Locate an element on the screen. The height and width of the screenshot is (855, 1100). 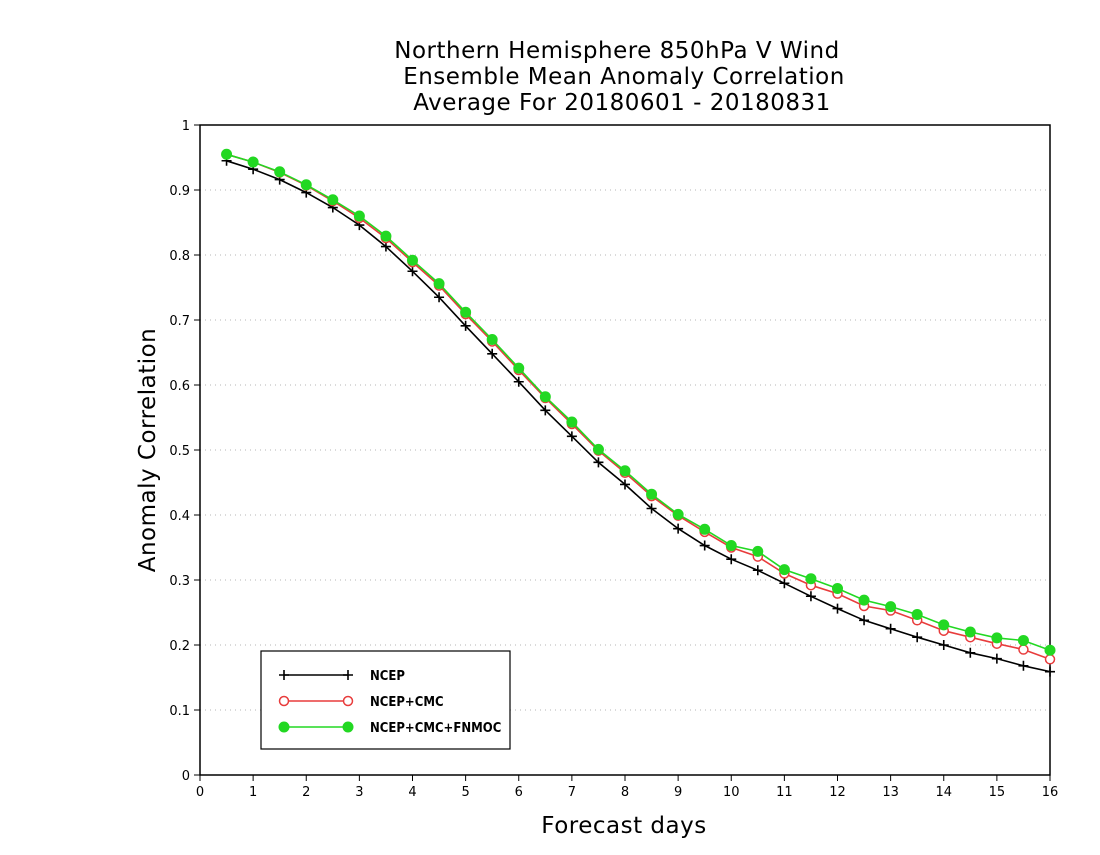
chart-title-line-1: Northern Hemisphere 850hPa V Wind is located at coordinates (616, 51).